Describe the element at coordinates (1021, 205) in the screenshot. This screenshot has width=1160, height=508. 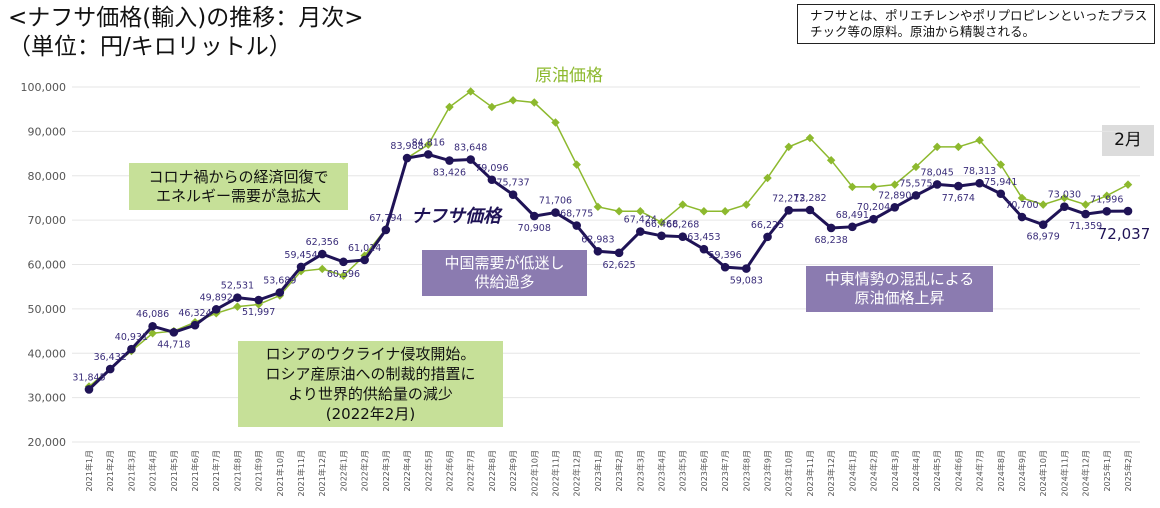
I see `naphtha-data-label: 70,700` at that location.